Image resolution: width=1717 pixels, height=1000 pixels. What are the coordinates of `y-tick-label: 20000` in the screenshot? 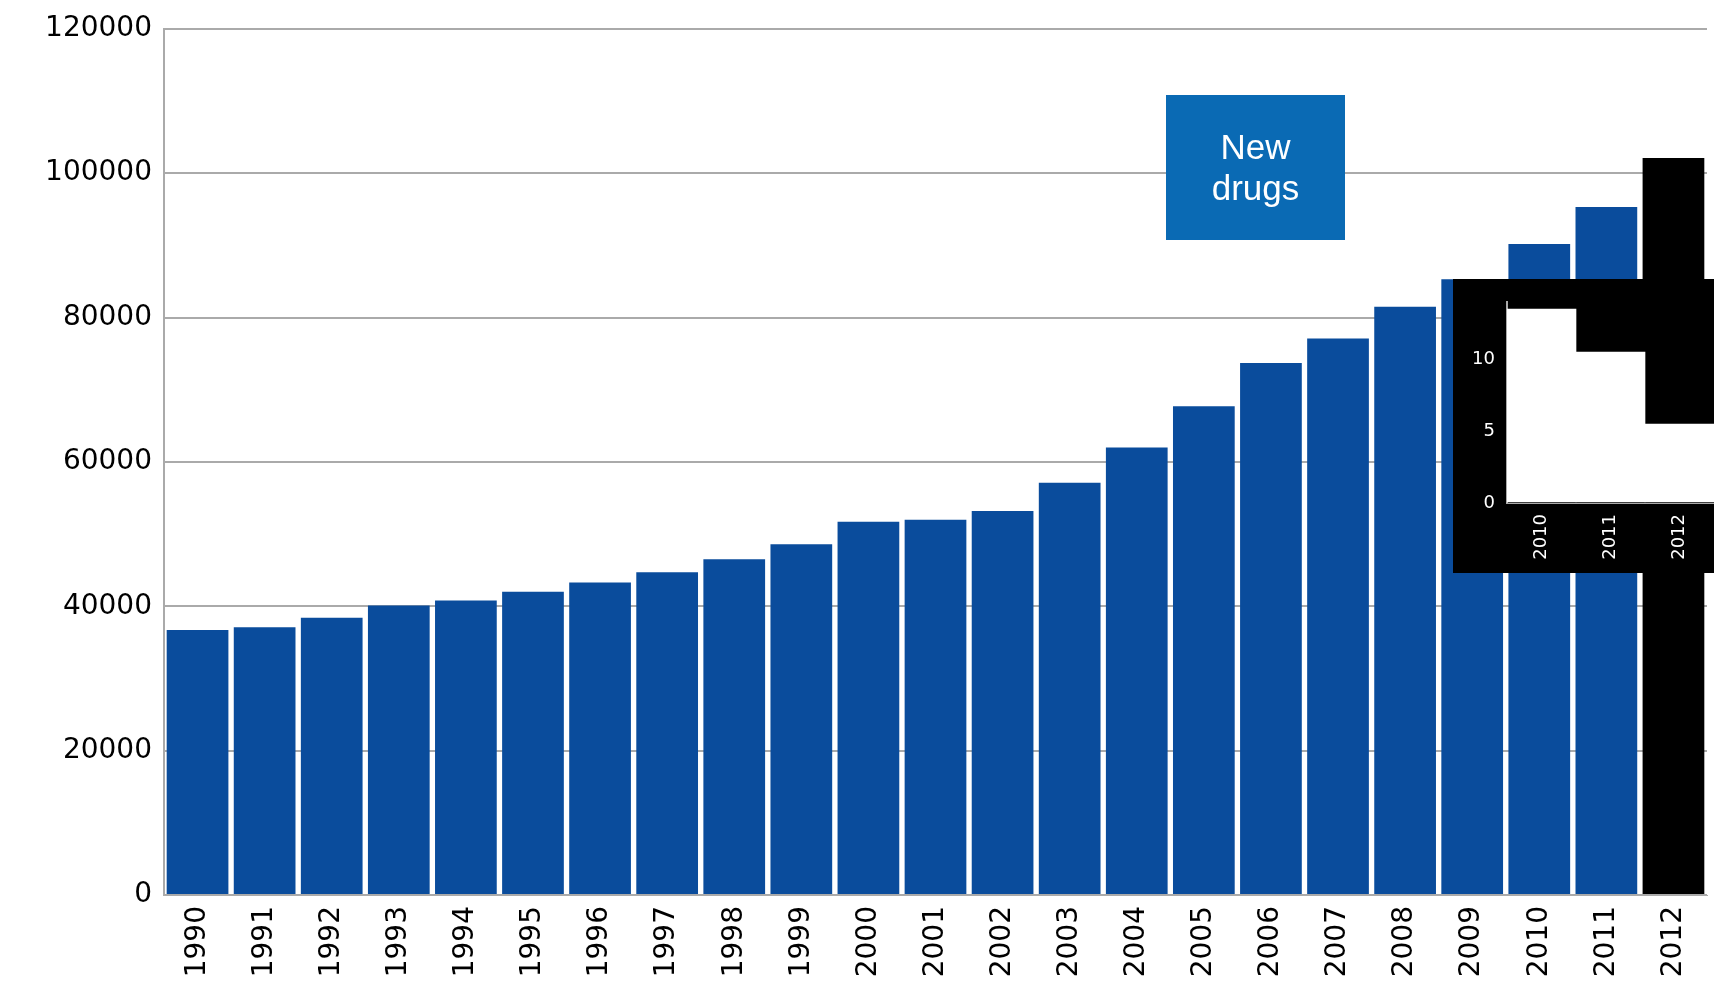 It's located at (107, 748).